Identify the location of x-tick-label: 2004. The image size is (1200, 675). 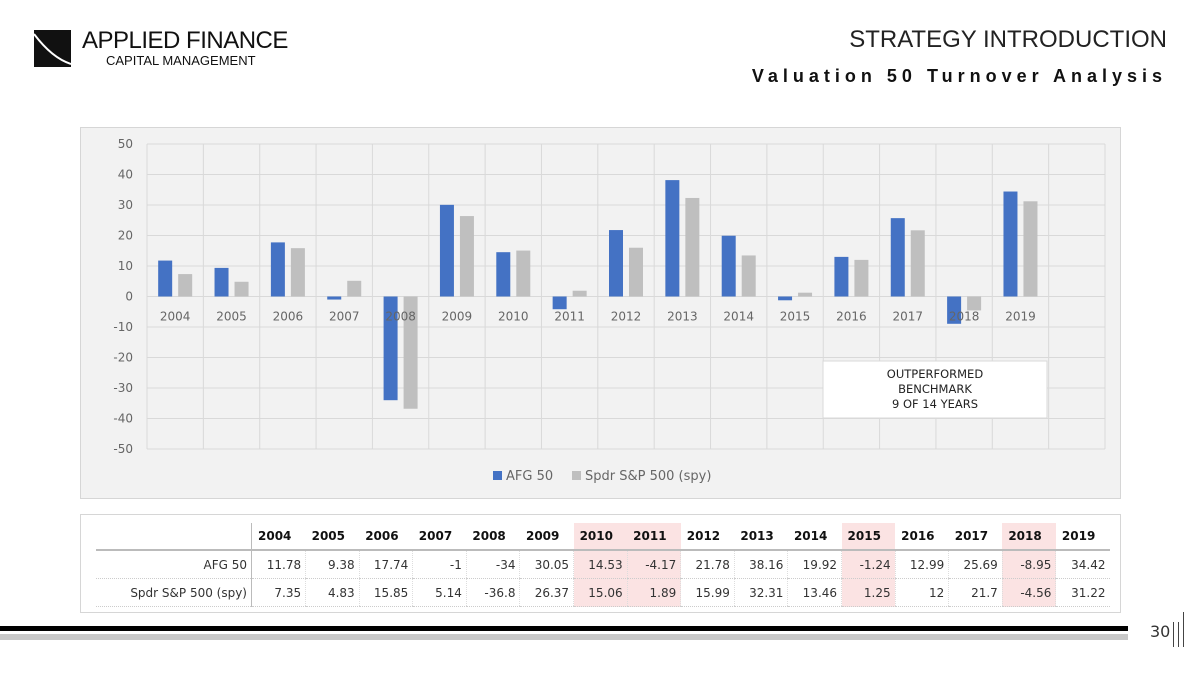
(175, 317).